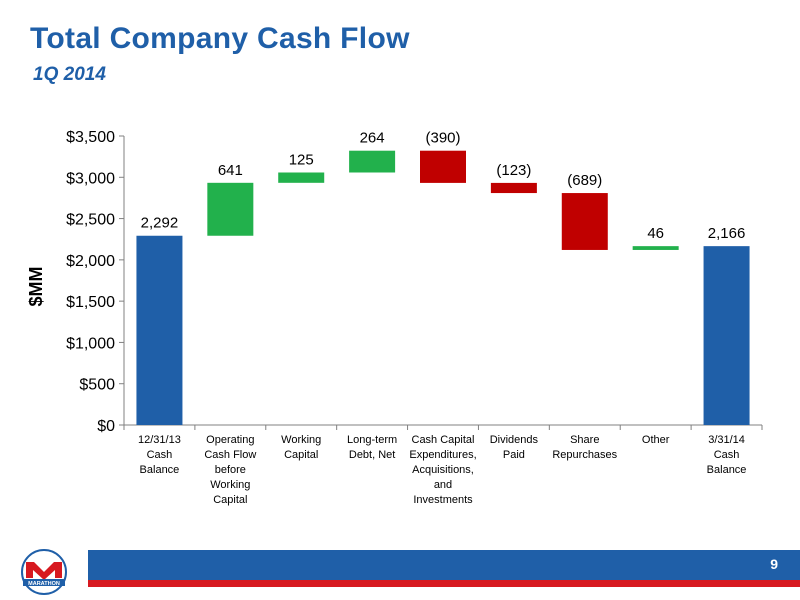 This screenshot has height=600, width=800. Describe the element at coordinates (97, 385) in the screenshot. I see `y-tick-label: $500` at that location.